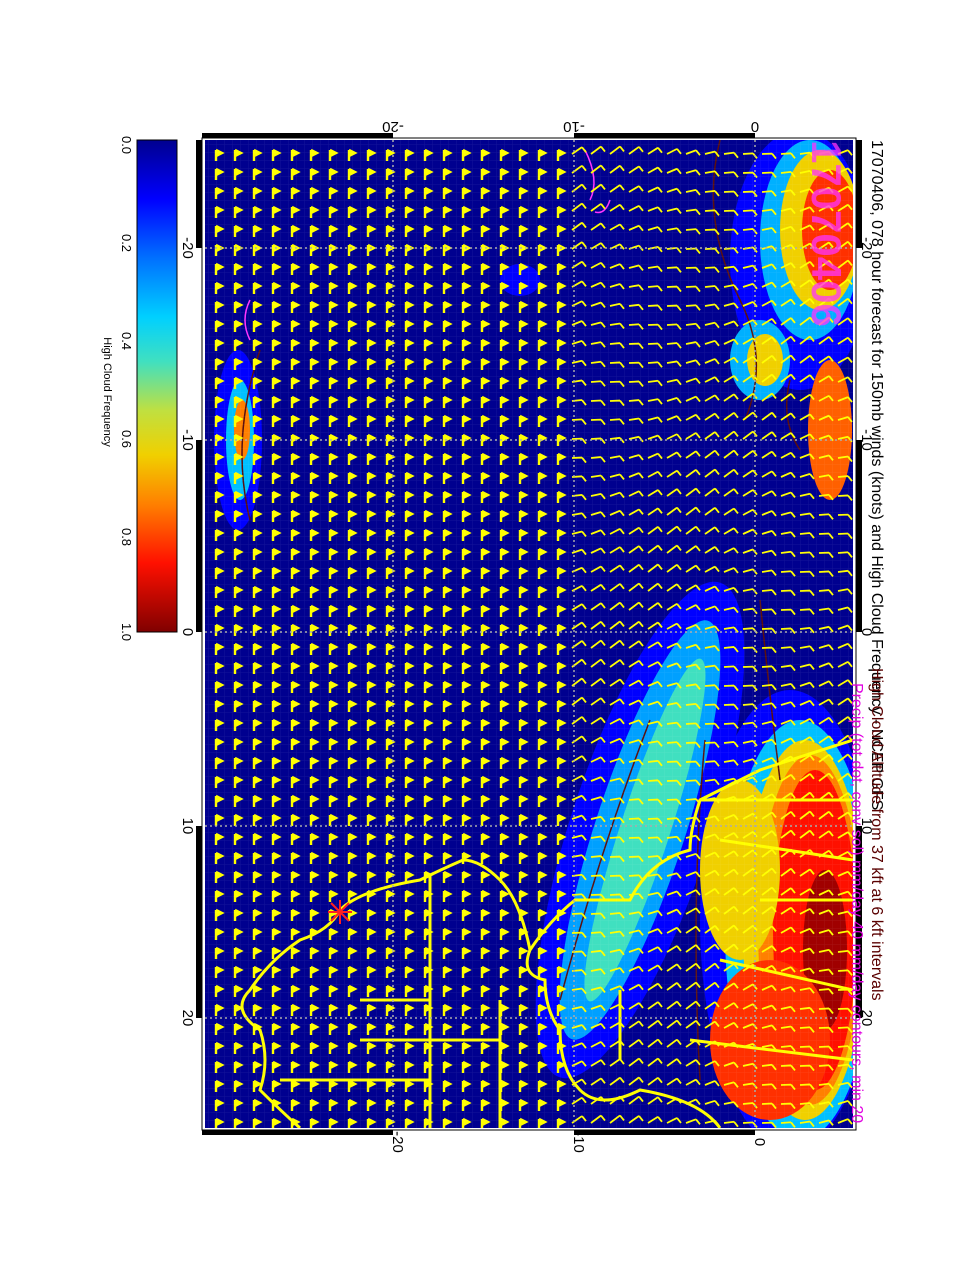 The width and height of the screenshot is (978, 1265). What do you see at coordinates (340, 912) in the screenshot?
I see `location-marker-icon` at bounding box center [340, 912].